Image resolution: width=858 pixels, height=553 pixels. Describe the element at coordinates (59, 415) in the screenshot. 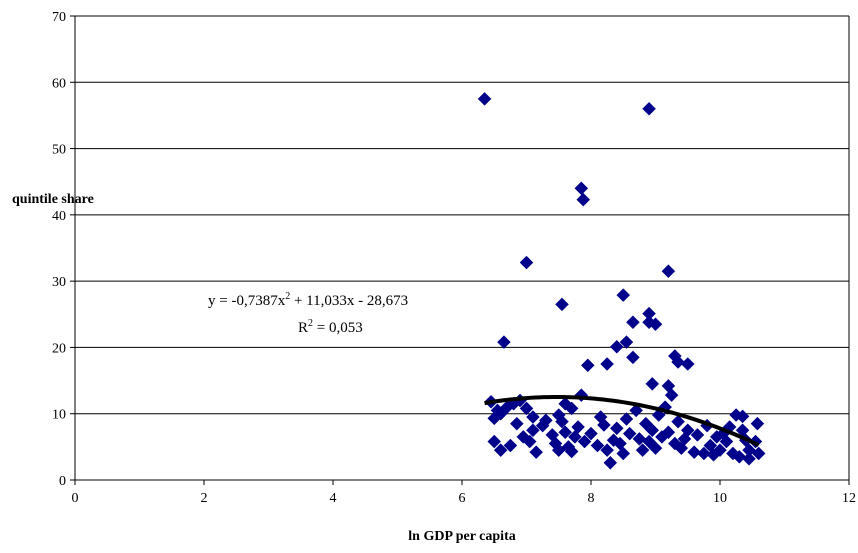

I see `y-tick-label-10: 10` at that location.